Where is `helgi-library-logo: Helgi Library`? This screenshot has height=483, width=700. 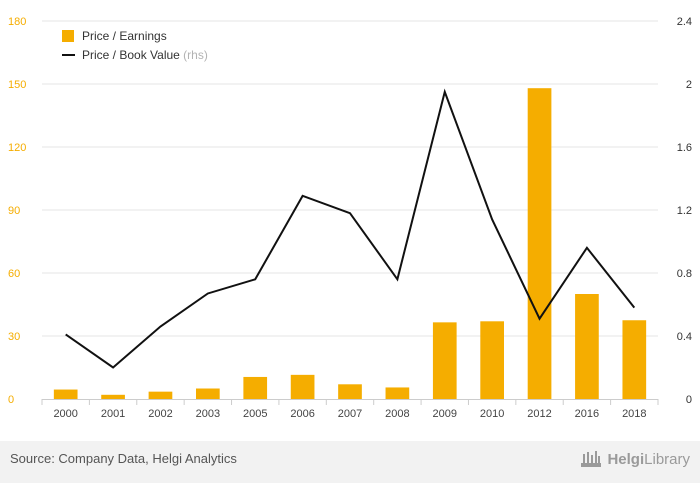
helgi-library-logo: Helgi Library is located at coordinates (634, 459).